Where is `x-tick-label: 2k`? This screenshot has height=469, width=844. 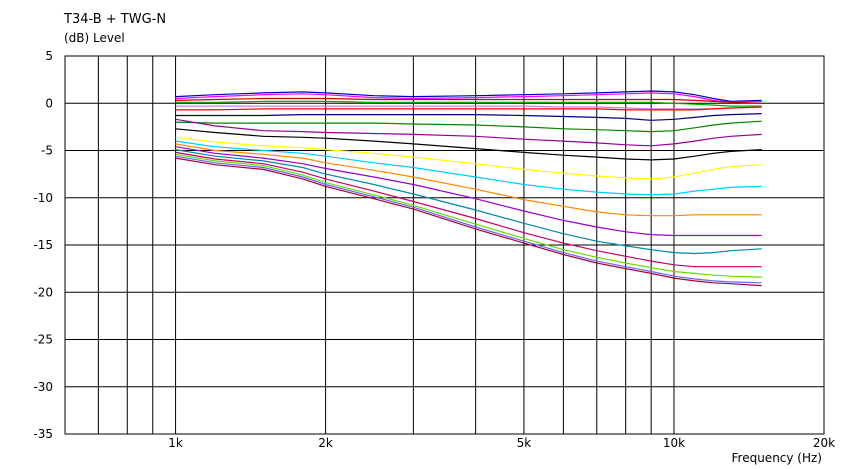 x-tick-label: 2k is located at coordinates (325, 443).